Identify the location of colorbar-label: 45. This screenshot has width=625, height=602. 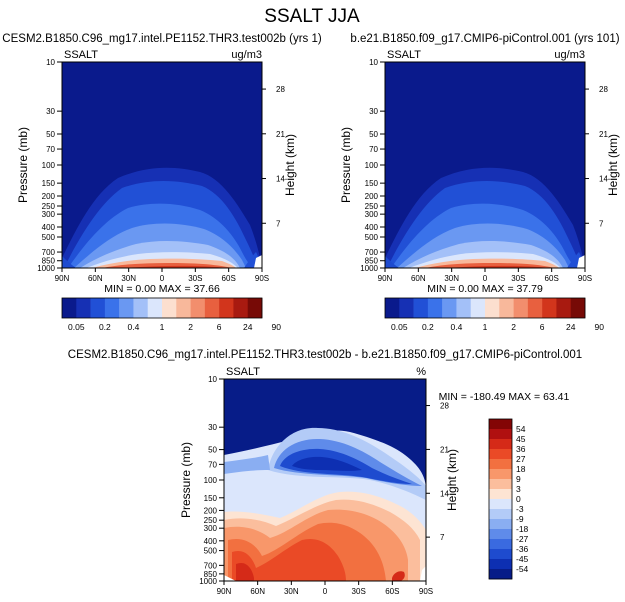
(521, 439).